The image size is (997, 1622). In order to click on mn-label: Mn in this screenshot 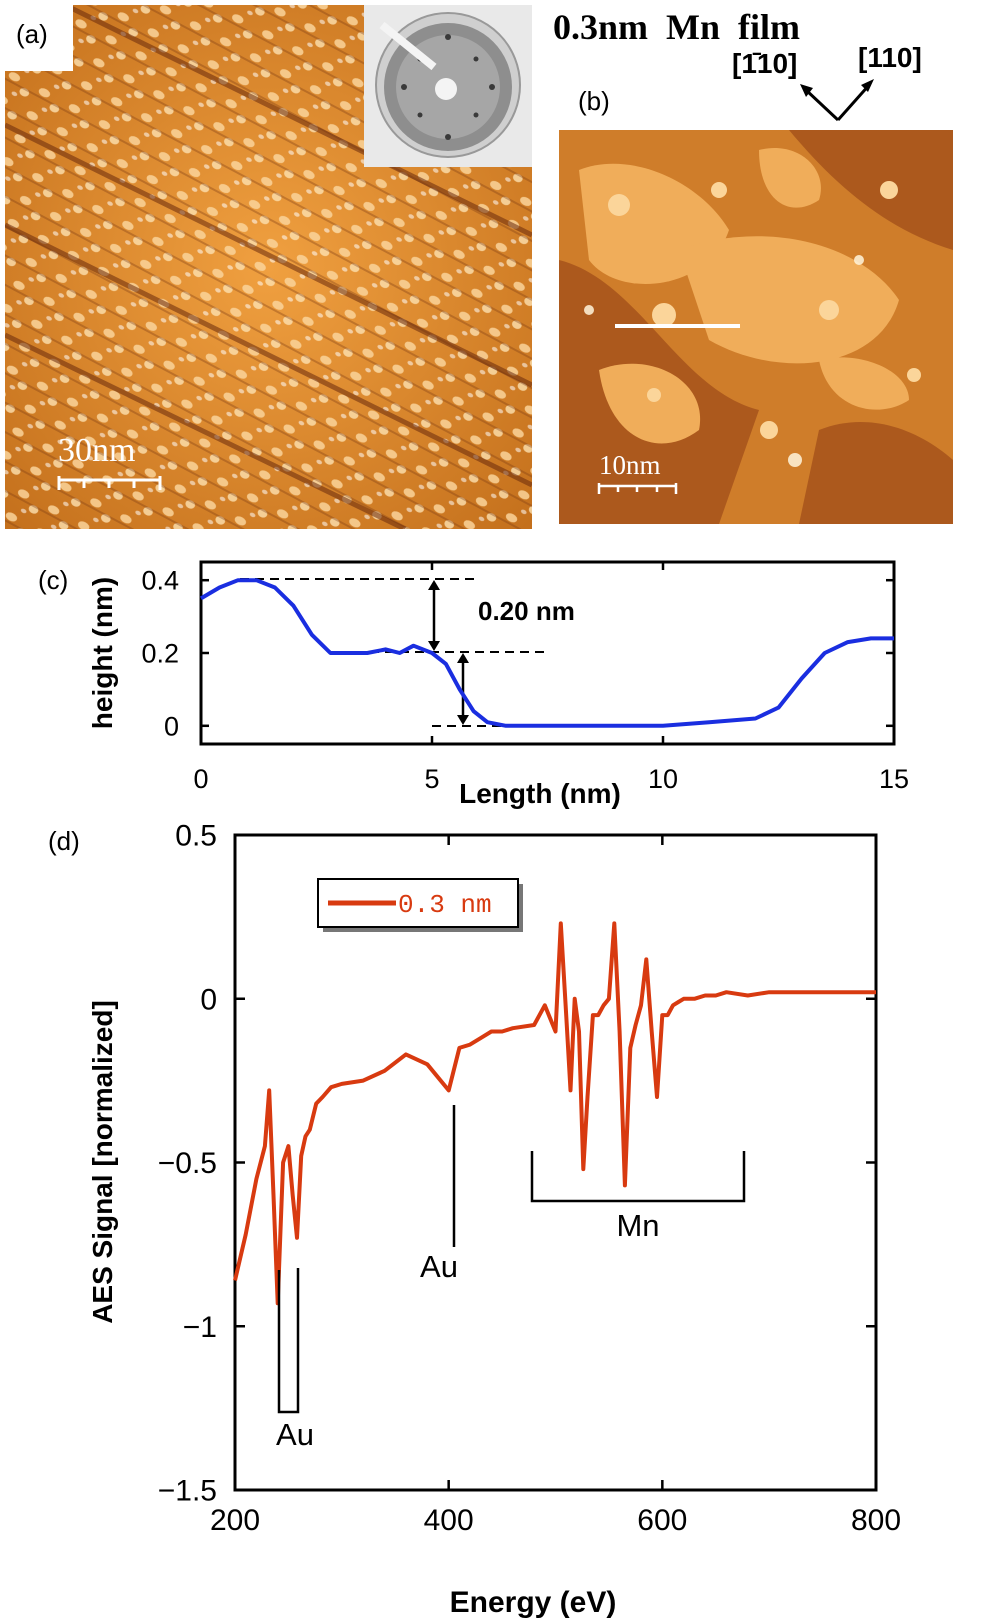, I will do `click(637, 1225)`.